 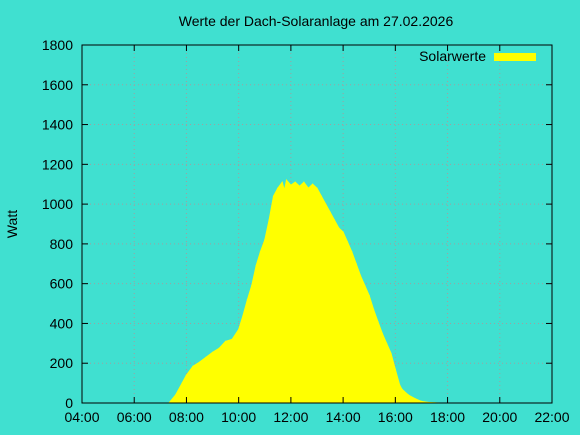 What do you see at coordinates (316, 21) in the screenshot?
I see `chart-title: Werte der Dach-Solaranlage am 27.02.2026` at bounding box center [316, 21].